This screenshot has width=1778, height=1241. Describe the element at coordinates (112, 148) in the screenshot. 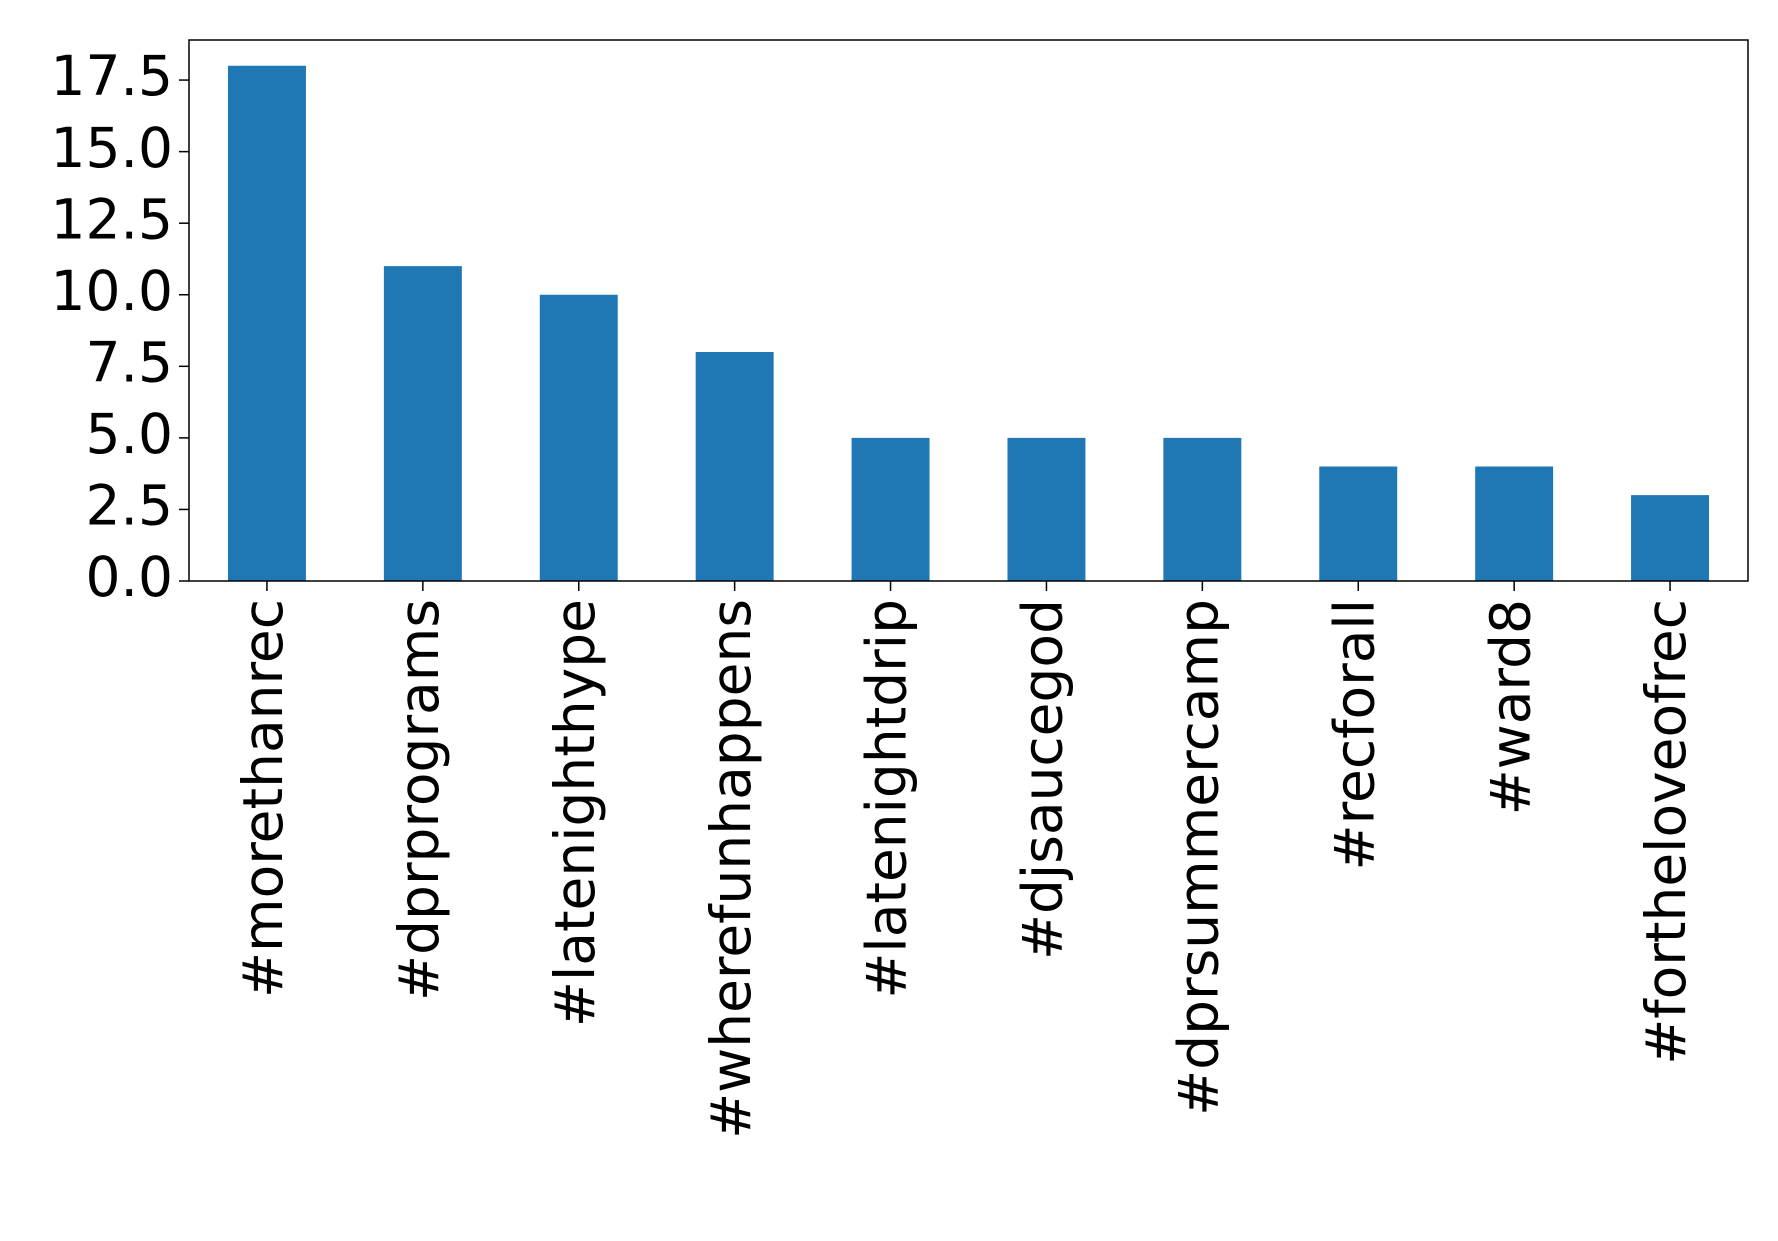

I see `y-tick-label: 15.0` at that location.